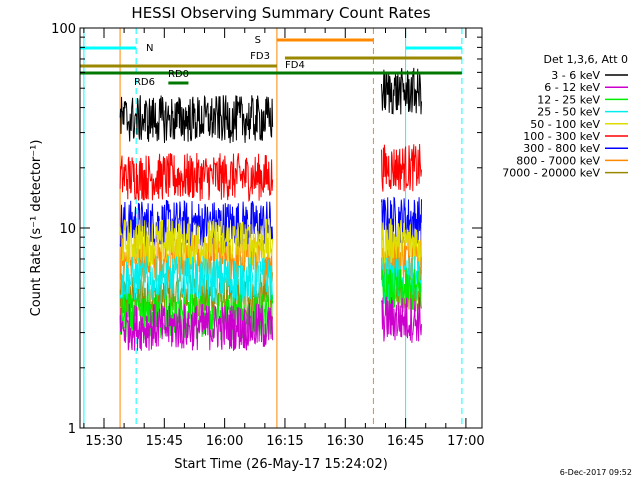  I want to click on y-axis-label: Count Rate (s⁻¹ detector⁻¹), so click(36, 228).